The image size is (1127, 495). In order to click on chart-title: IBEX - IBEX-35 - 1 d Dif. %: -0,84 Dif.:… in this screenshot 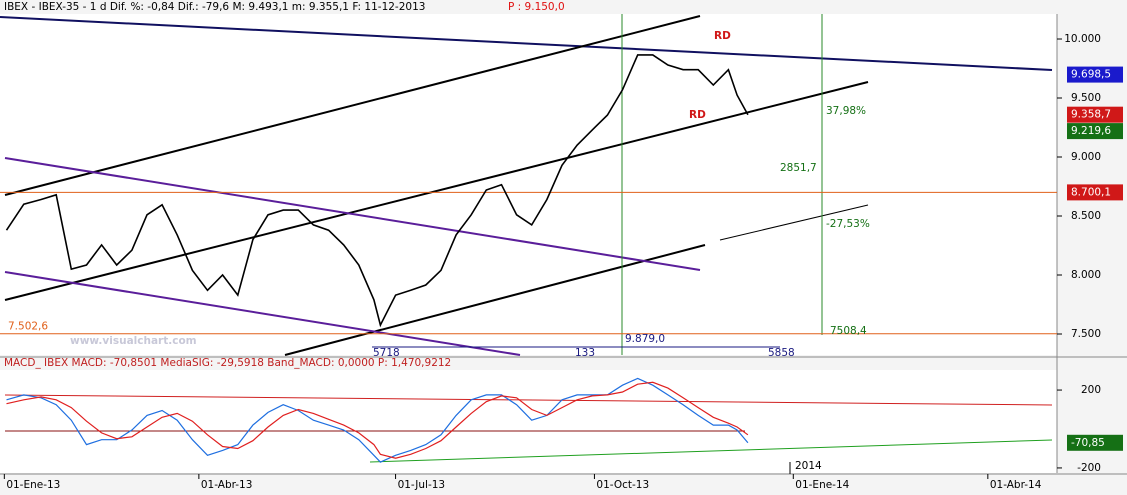, I will do `click(214, 7)`.